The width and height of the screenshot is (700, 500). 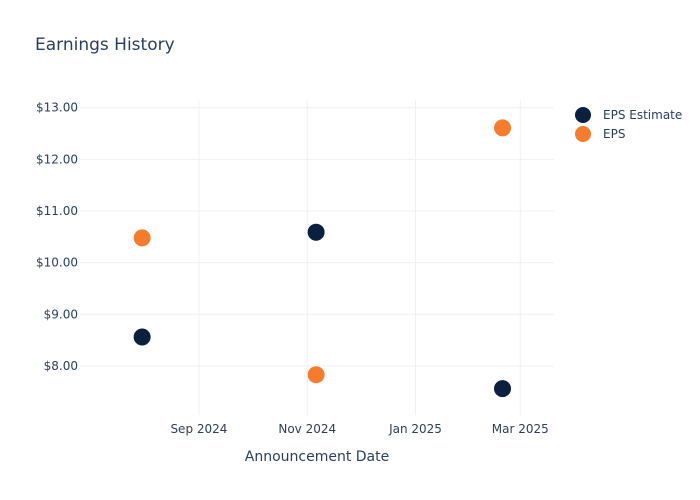 I want to click on x-axis-title: Announcement Date, so click(x=317, y=457).